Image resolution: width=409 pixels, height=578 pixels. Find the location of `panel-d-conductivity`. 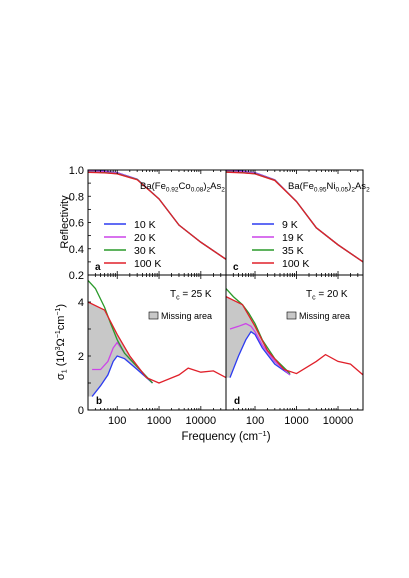

panel-d-conductivity is located at coordinates (294, 333).